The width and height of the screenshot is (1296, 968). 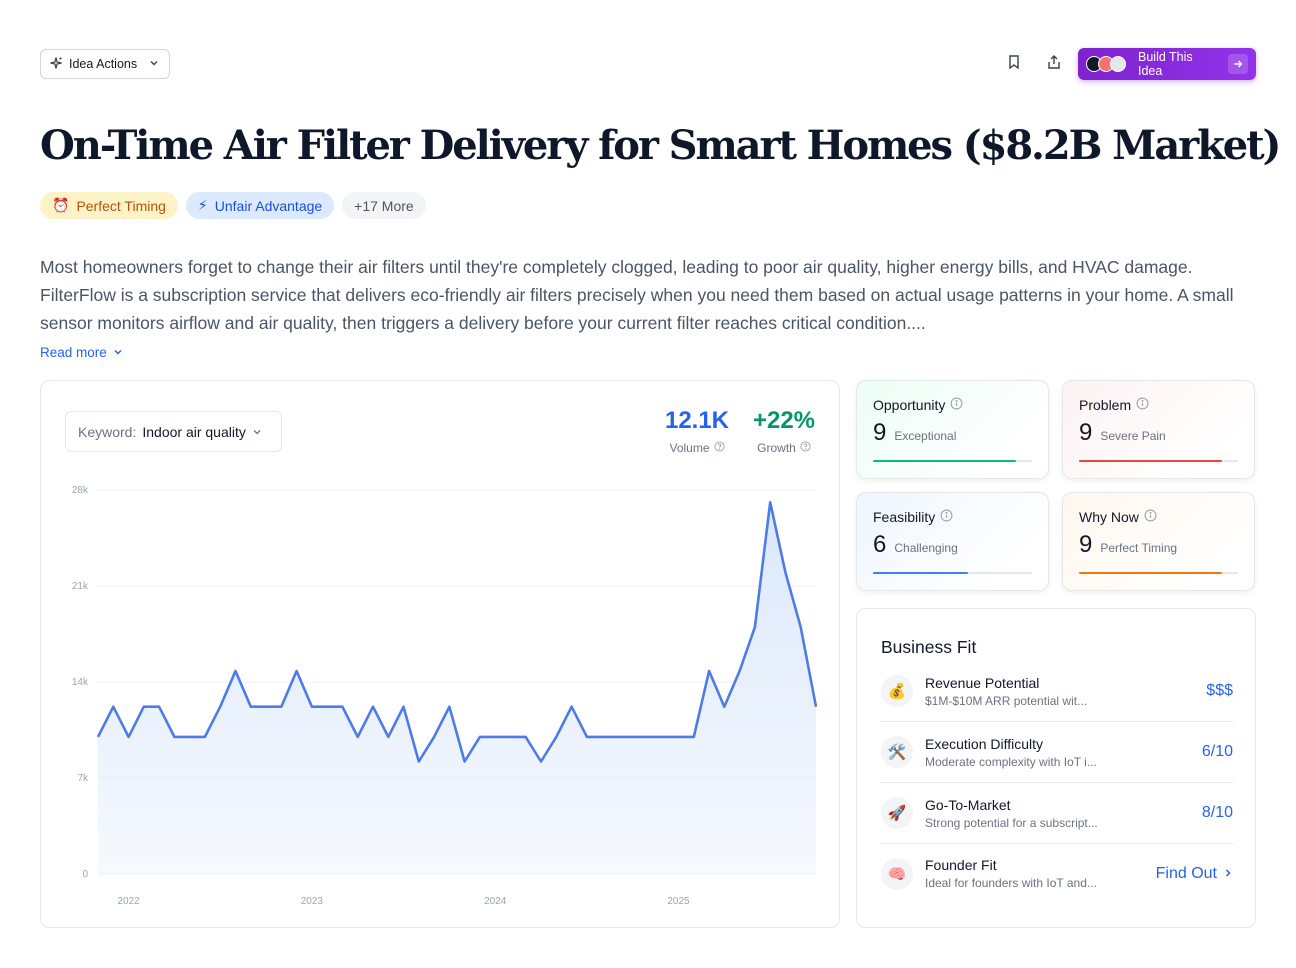 What do you see at coordinates (1105, 405) in the screenshot?
I see `score-label: Problem` at bounding box center [1105, 405].